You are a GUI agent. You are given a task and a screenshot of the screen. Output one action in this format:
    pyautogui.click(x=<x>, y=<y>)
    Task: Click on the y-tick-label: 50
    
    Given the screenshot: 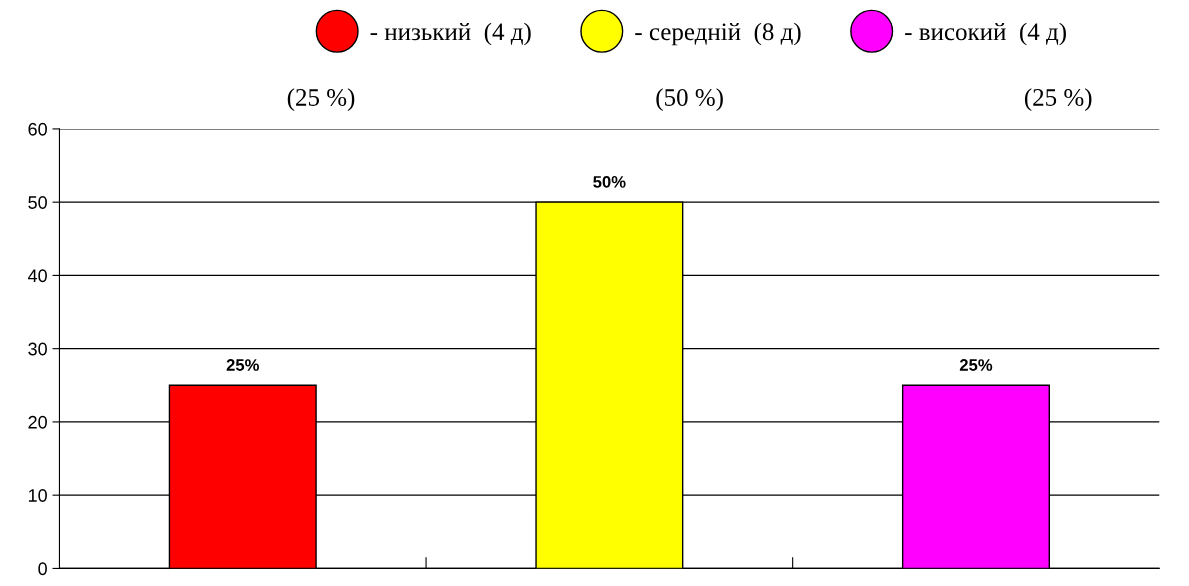 What is the action you would take?
    pyautogui.click(x=37, y=202)
    